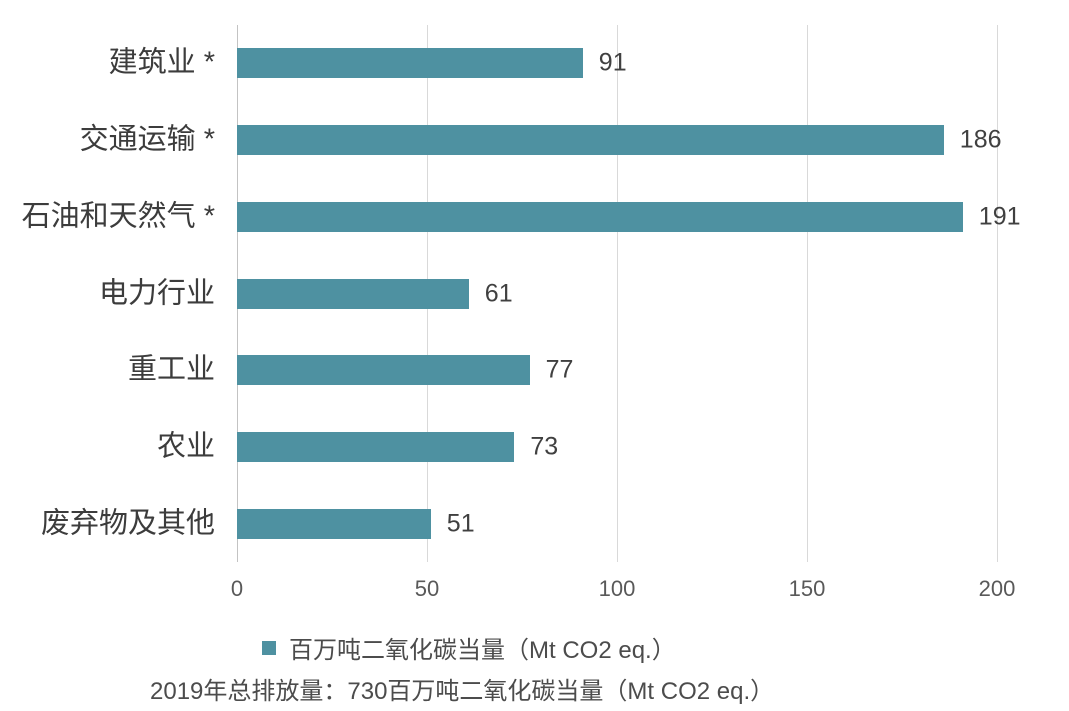 This screenshot has width=1069, height=711. I want to click on x-tick-label-0: 0, so click(237, 588).